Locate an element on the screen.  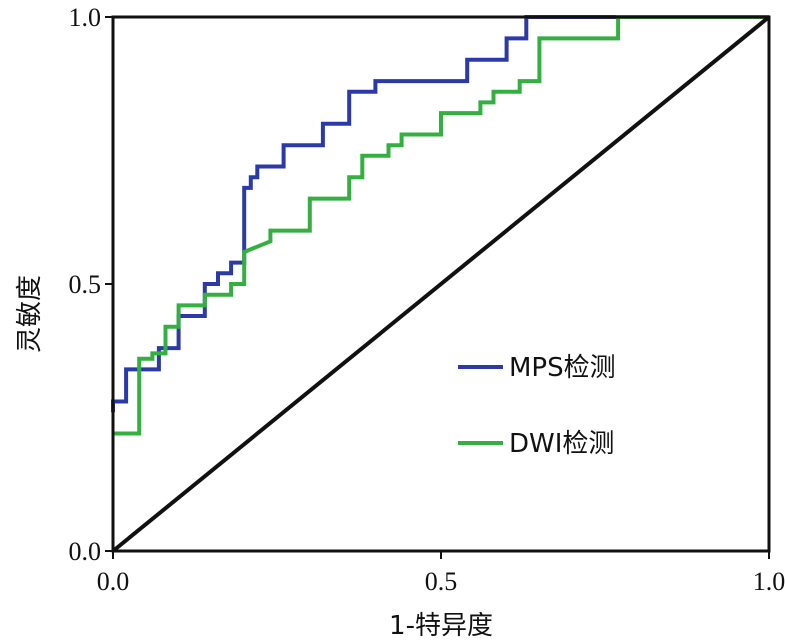
x-tick-label: 0.0 is located at coordinates (113, 581).